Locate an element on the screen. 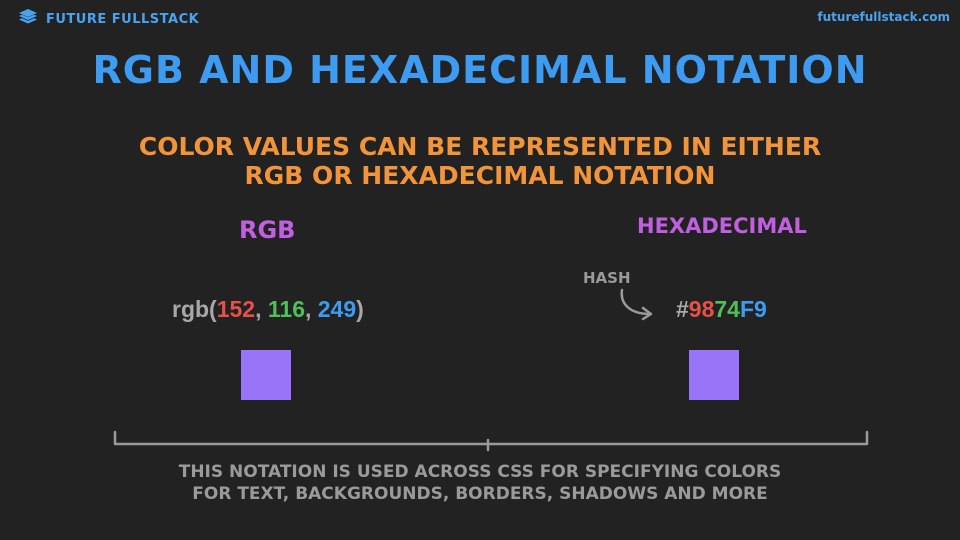 The height and width of the screenshot is (540, 960). rgb-prefix: rgb( is located at coordinates (194, 309).